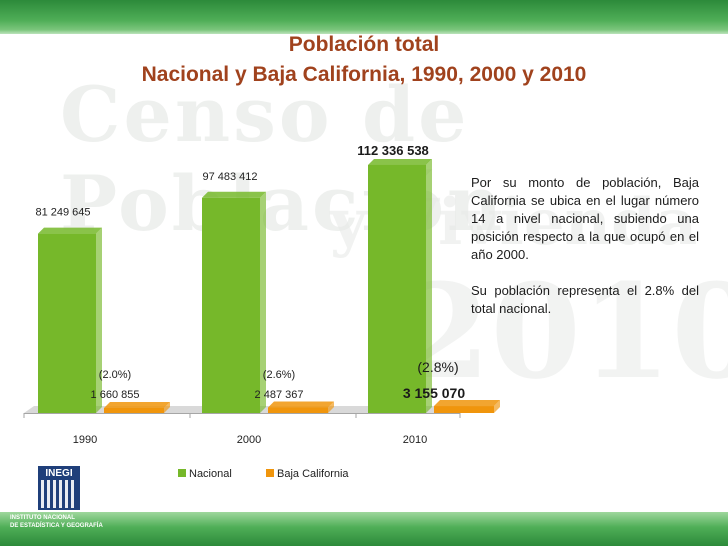 The width and height of the screenshot is (728, 546). Describe the element at coordinates (234, 194) in the screenshot. I see `bar-nacional-2000-top` at that location.